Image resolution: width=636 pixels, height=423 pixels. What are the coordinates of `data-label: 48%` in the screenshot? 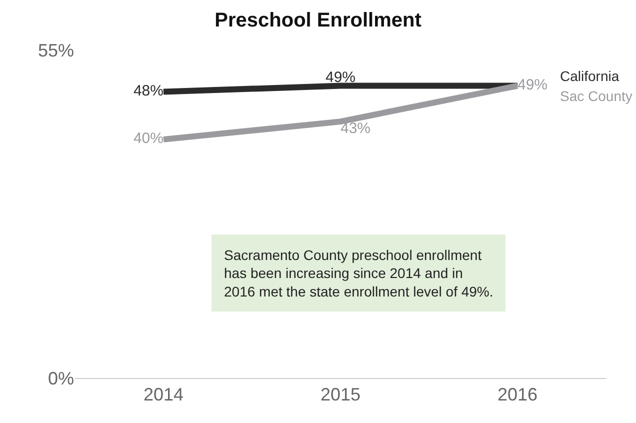 It's located at (148, 91).